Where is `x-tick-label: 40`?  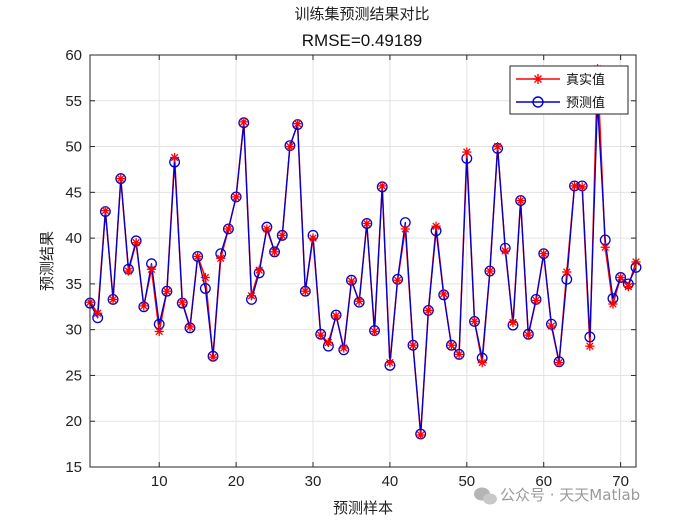
x-tick-label: 40 is located at coordinates (390, 481).